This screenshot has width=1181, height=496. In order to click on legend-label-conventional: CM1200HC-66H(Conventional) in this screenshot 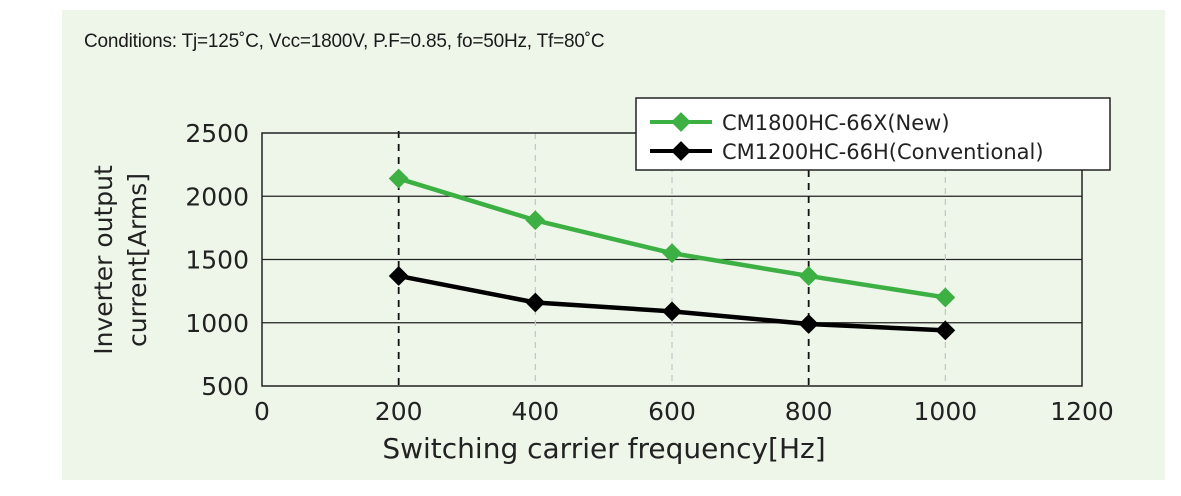, I will do `click(883, 152)`.